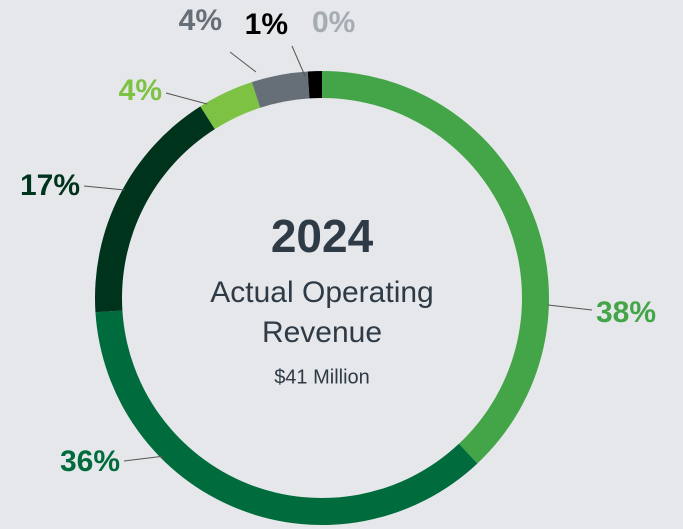 This screenshot has width=683, height=529. What do you see at coordinates (321, 292) in the screenshot?
I see `center-line: Actual Operating` at bounding box center [321, 292].